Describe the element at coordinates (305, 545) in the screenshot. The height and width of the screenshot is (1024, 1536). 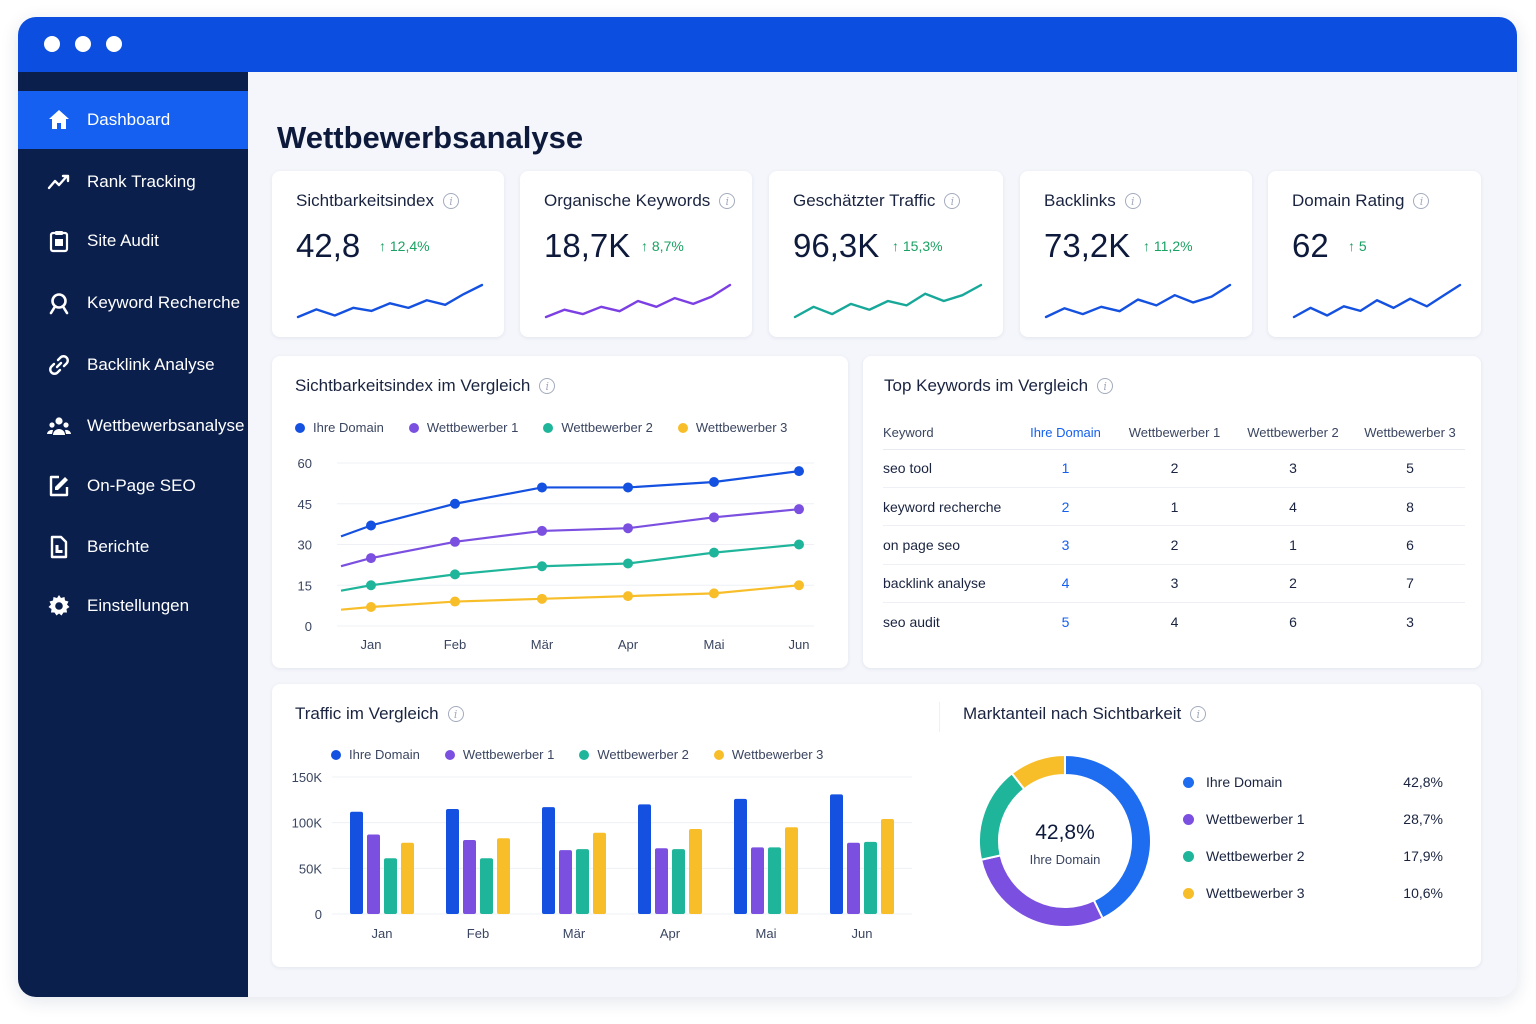
I see `y-tick-label: 30` at that location.